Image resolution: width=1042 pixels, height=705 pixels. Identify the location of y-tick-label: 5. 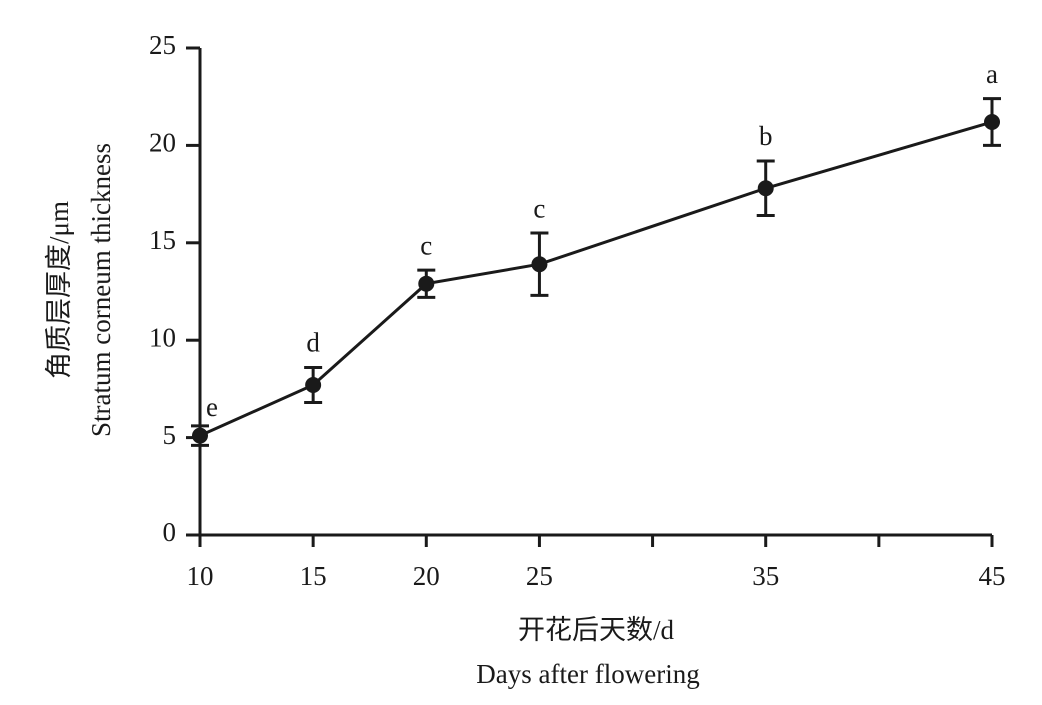
(170, 435).